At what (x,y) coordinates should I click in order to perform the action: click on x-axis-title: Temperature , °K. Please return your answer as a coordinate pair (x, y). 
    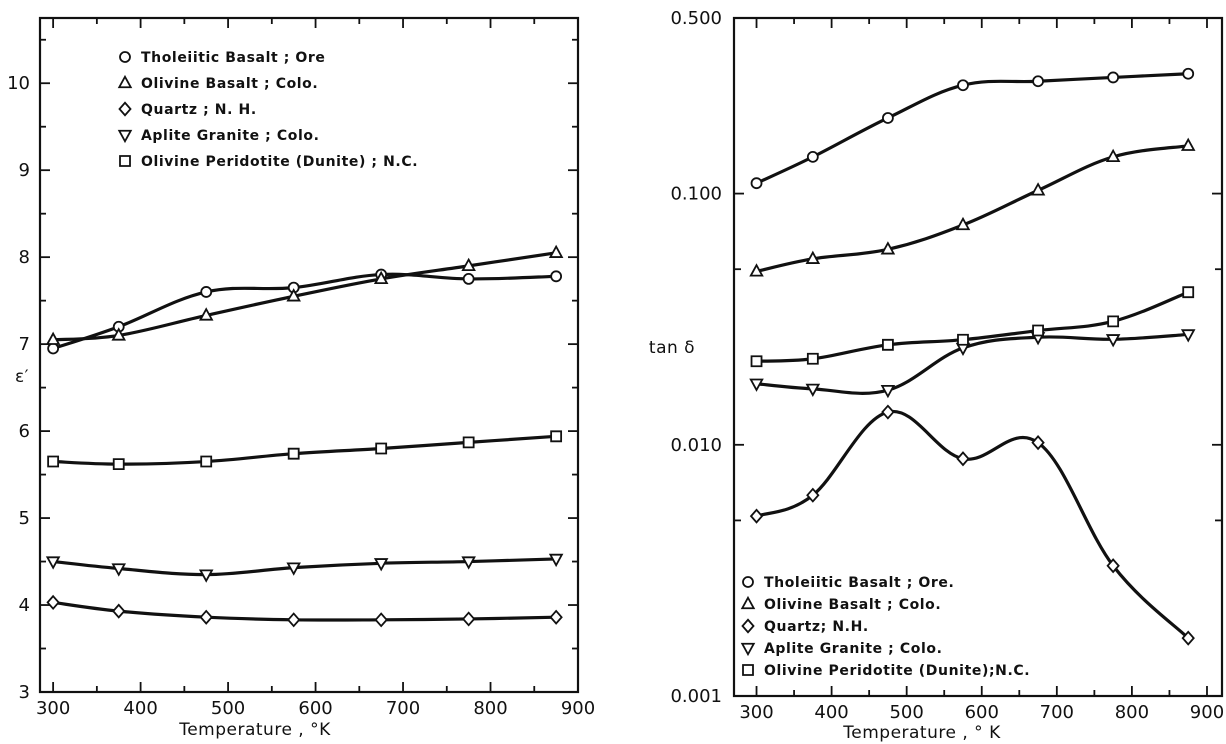
    Looking at the image, I should click on (254, 730).